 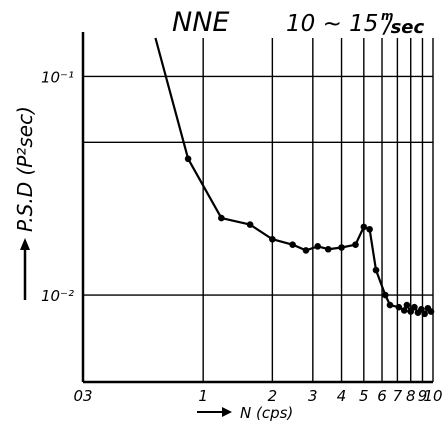 I want to click on x-tick-label: 3, so click(x=313, y=396).